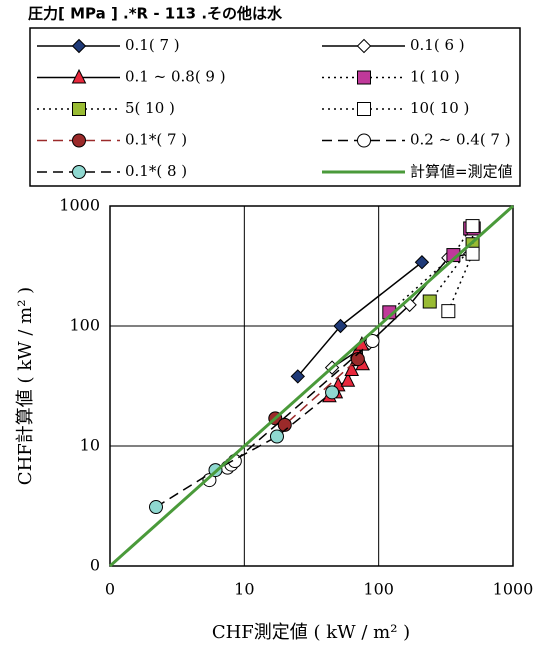  I want to click on legend-item: 1( 10 ), so click(391, 77).